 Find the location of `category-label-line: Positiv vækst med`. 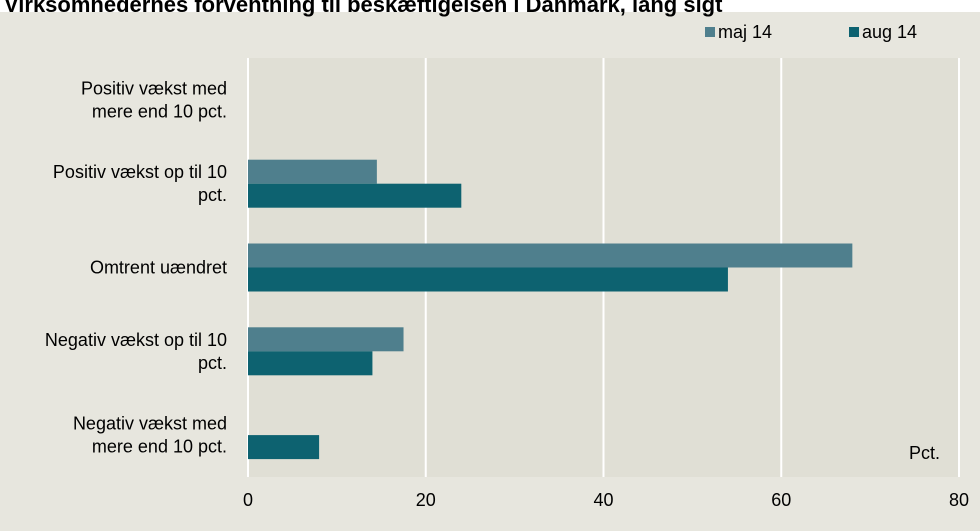

category-label-line: Positiv vækst med is located at coordinates (154, 88).